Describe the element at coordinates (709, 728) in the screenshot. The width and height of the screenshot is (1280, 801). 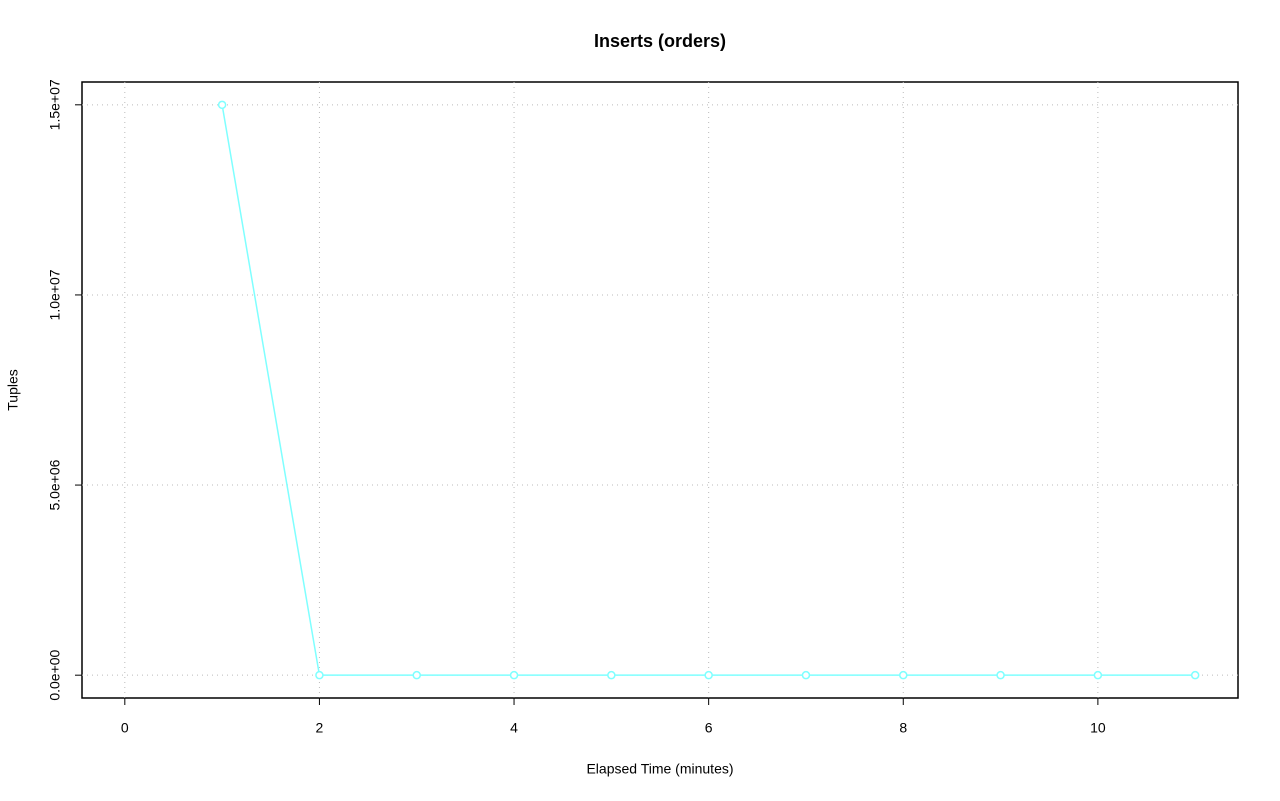
I see `x-tick-label: 6` at that location.